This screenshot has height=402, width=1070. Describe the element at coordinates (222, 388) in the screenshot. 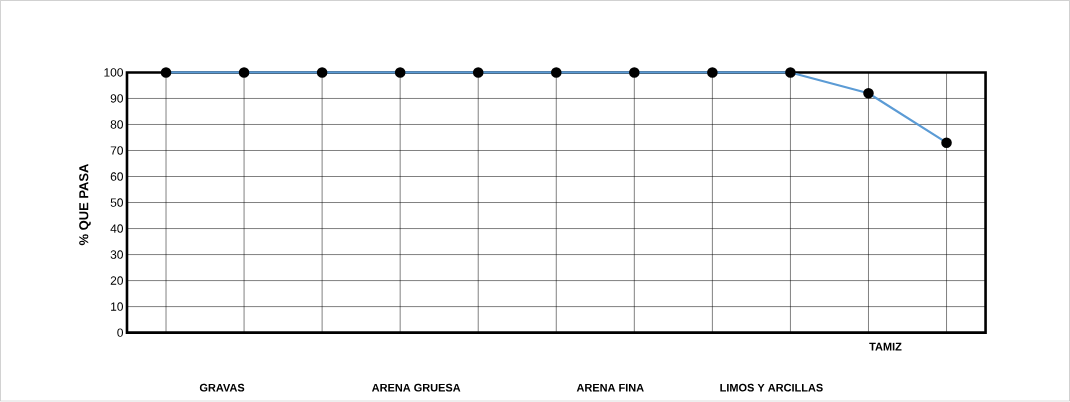

I see `text: GRAVAS` at that location.